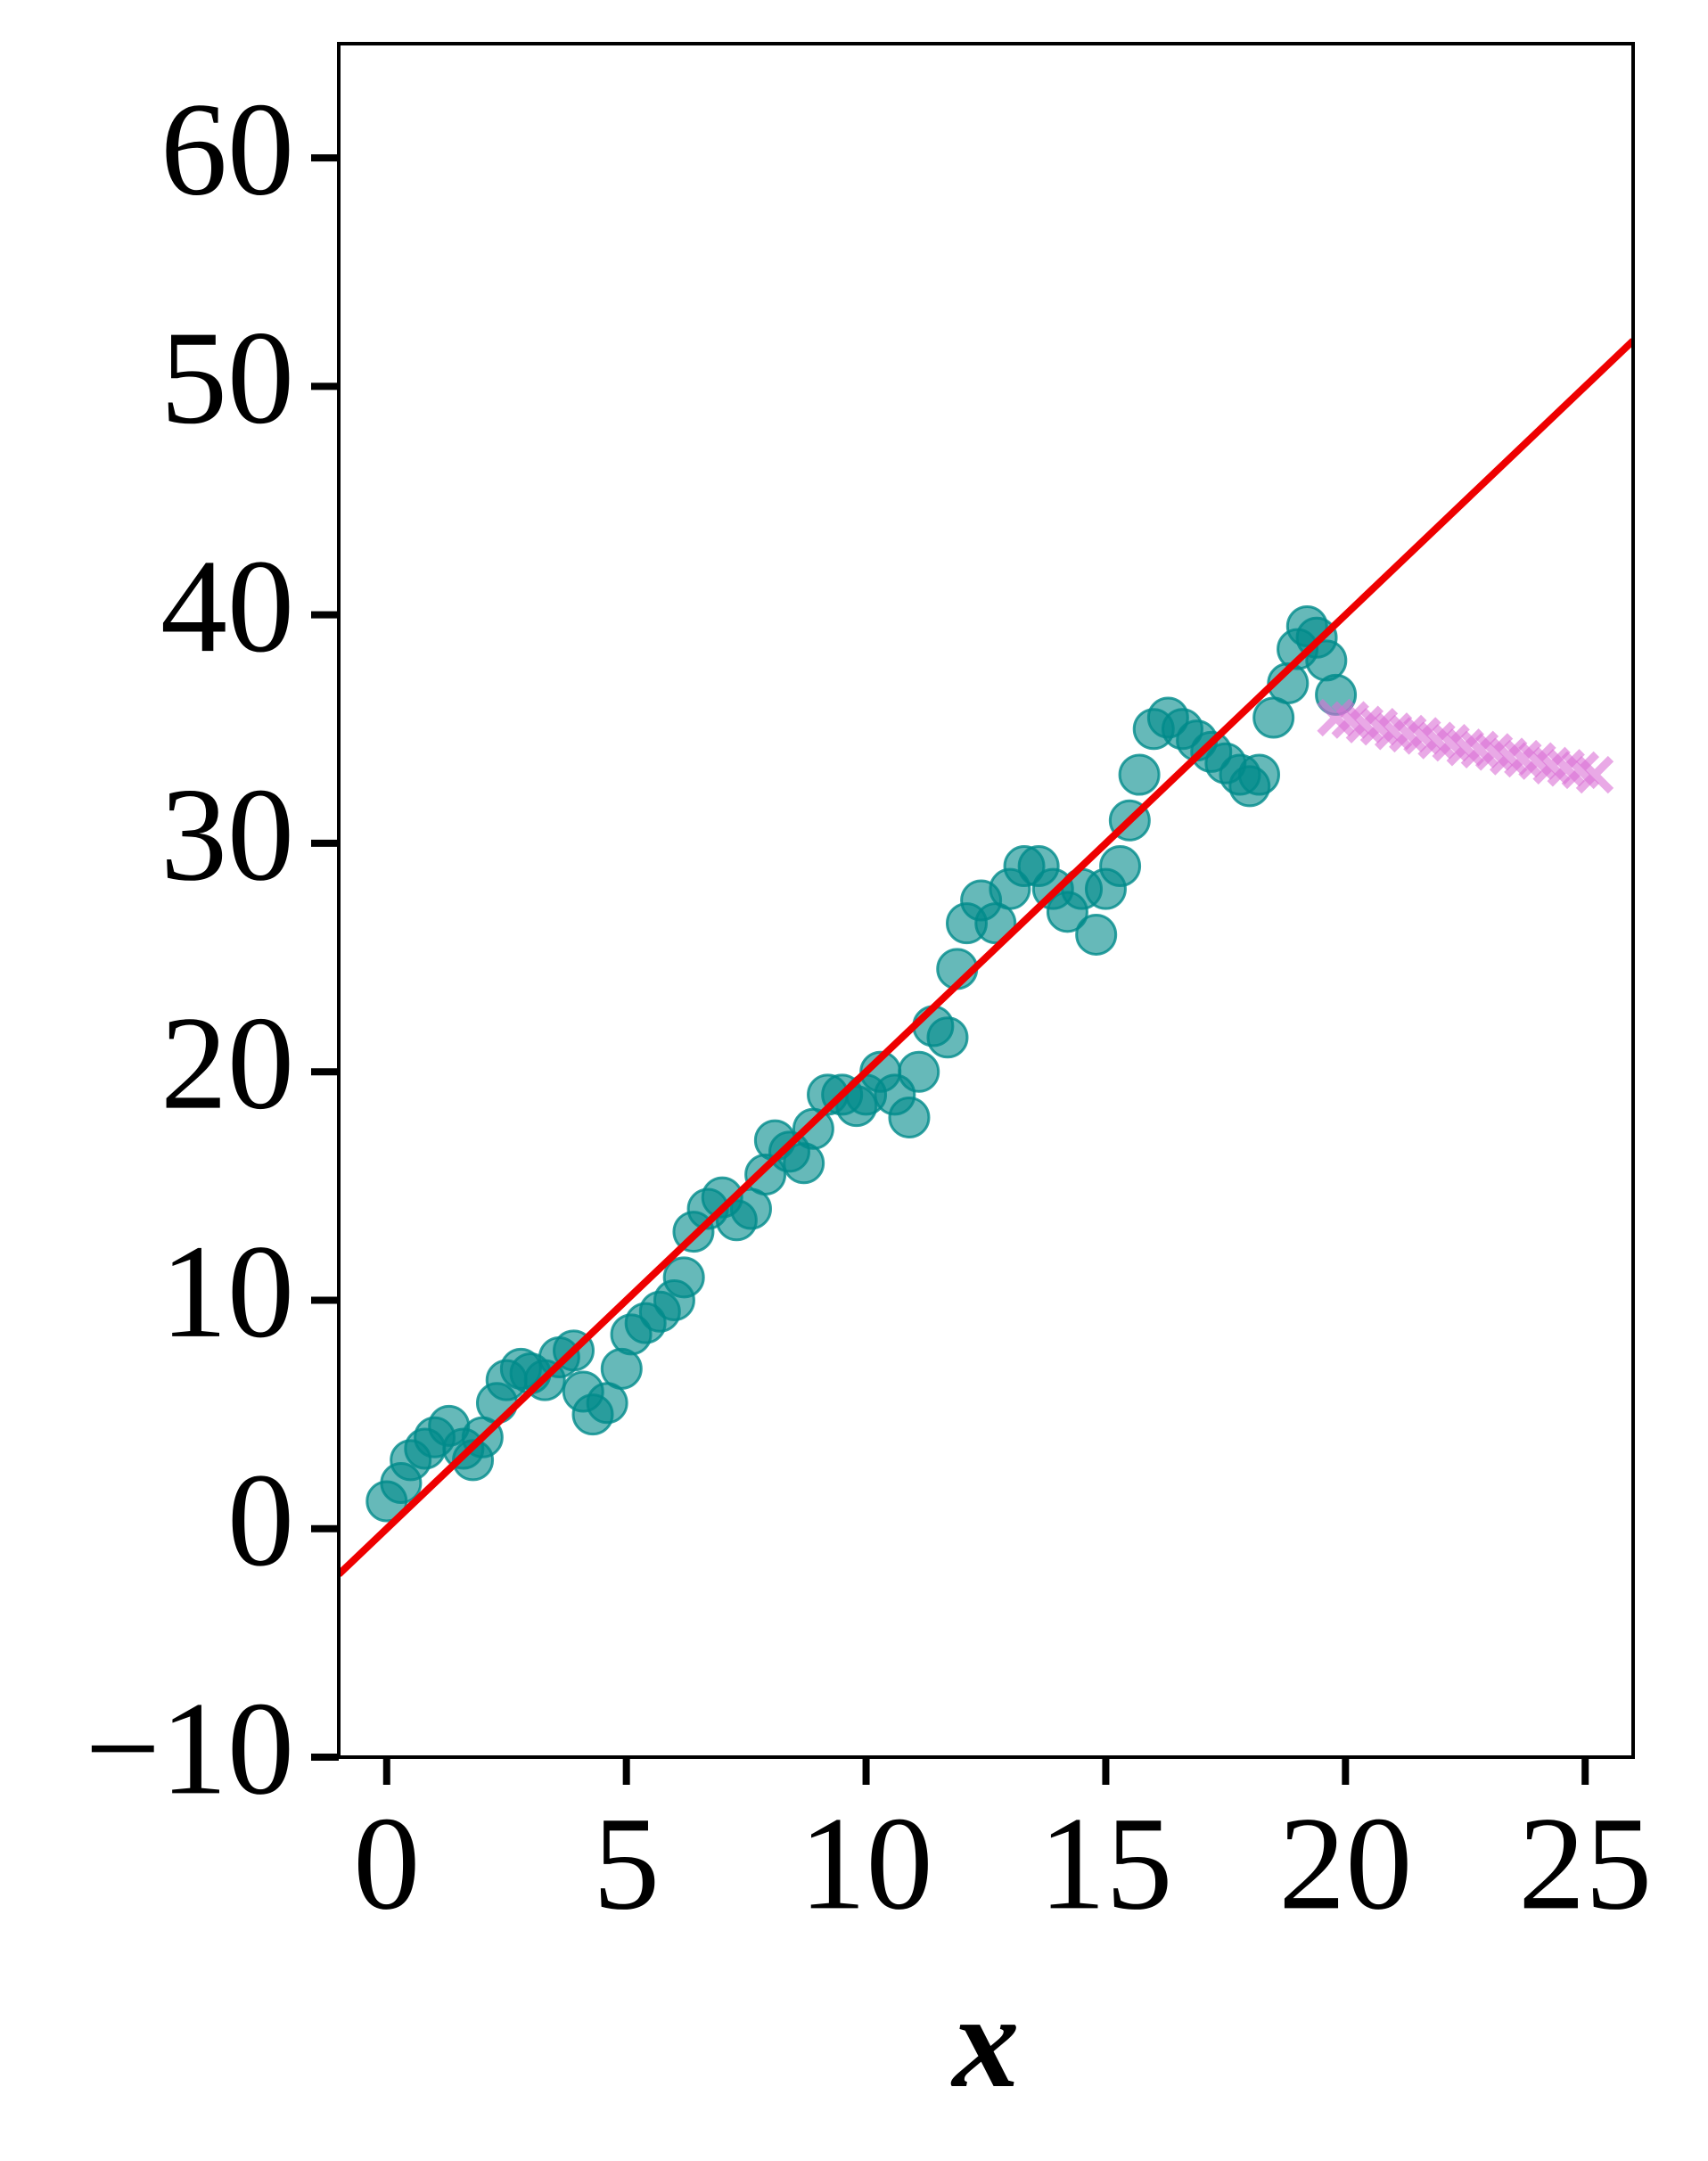  What do you see at coordinates (260, 1520) in the screenshot?
I see `y-tick-label: 0` at bounding box center [260, 1520].